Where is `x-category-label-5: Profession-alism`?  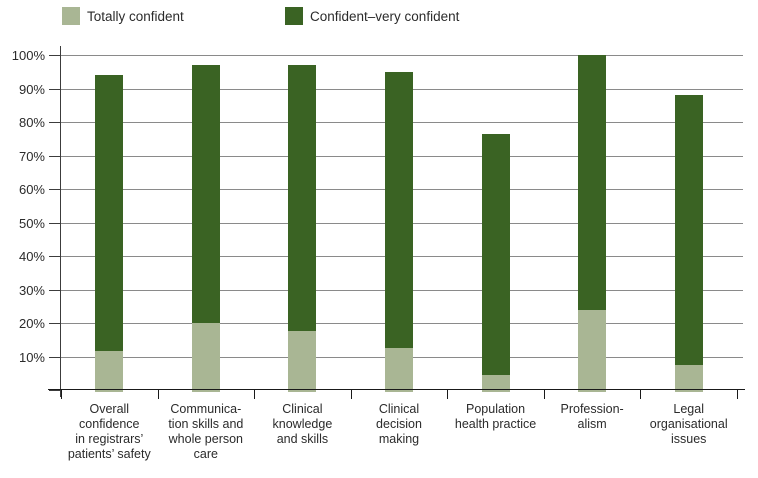 x-category-label-5: Profession-alism is located at coordinates (592, 417).